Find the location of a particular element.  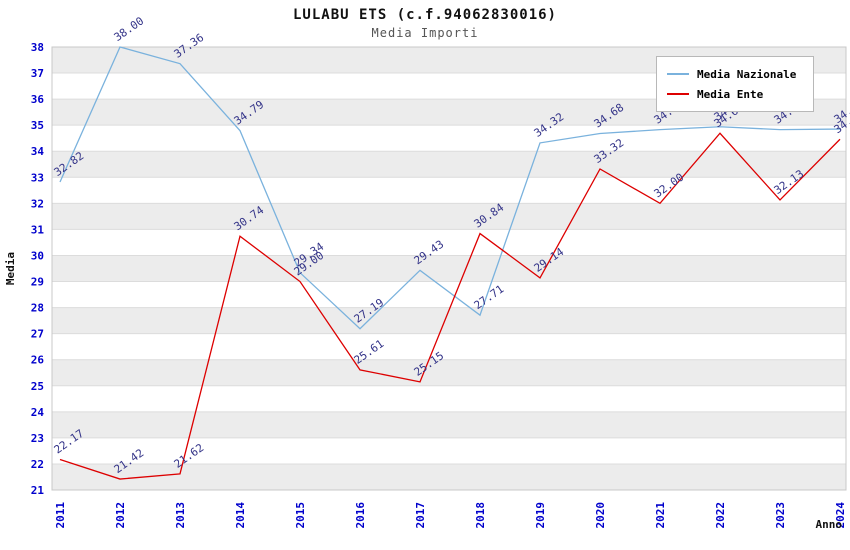

svg-text: 2015 is located at coordinates (300, 515).